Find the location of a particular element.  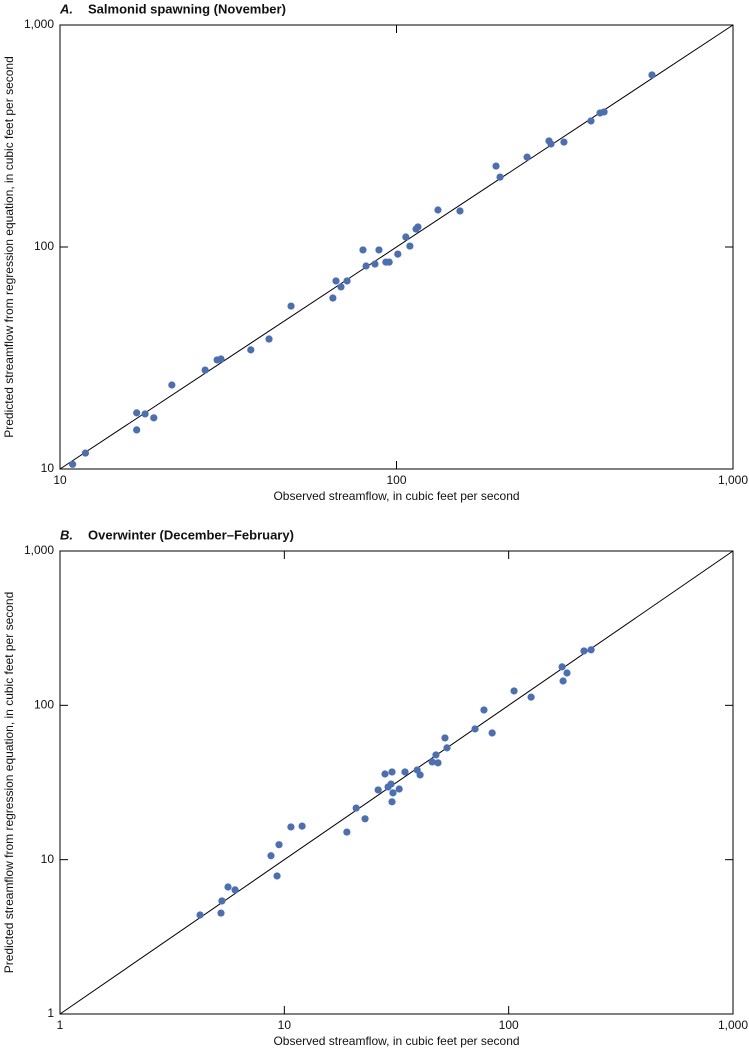

chart-title: Overwinter (December–February) is located at coordinates (191, 534).